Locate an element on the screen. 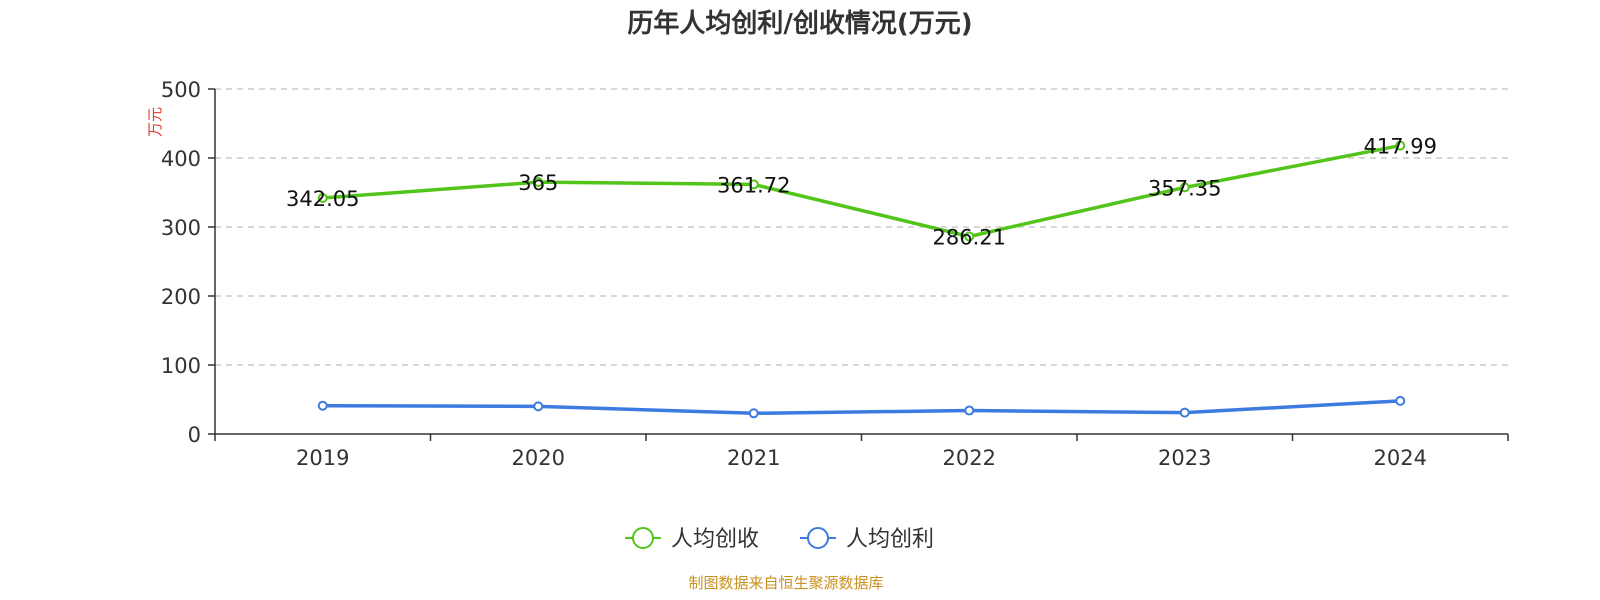 This screenshot has width=1600, height=600. data-label: 342.05 is located at coordinates (322, 199).